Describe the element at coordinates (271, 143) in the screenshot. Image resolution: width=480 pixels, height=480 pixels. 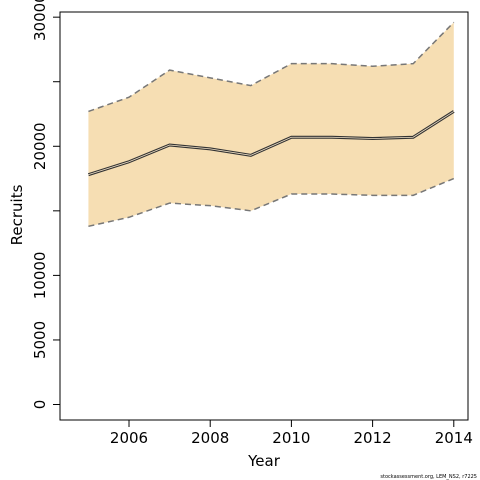
I see `estimate-line-highlight` at that location.